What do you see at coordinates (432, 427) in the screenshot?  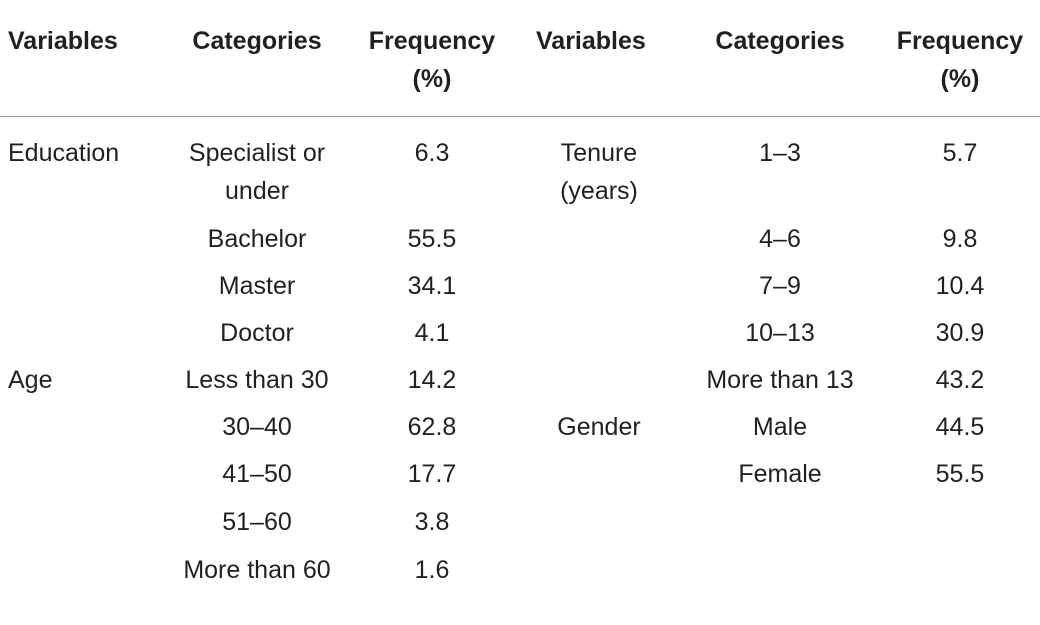 I see `left-frequency-30-40: 62.8` at bounding box center [432, 427].